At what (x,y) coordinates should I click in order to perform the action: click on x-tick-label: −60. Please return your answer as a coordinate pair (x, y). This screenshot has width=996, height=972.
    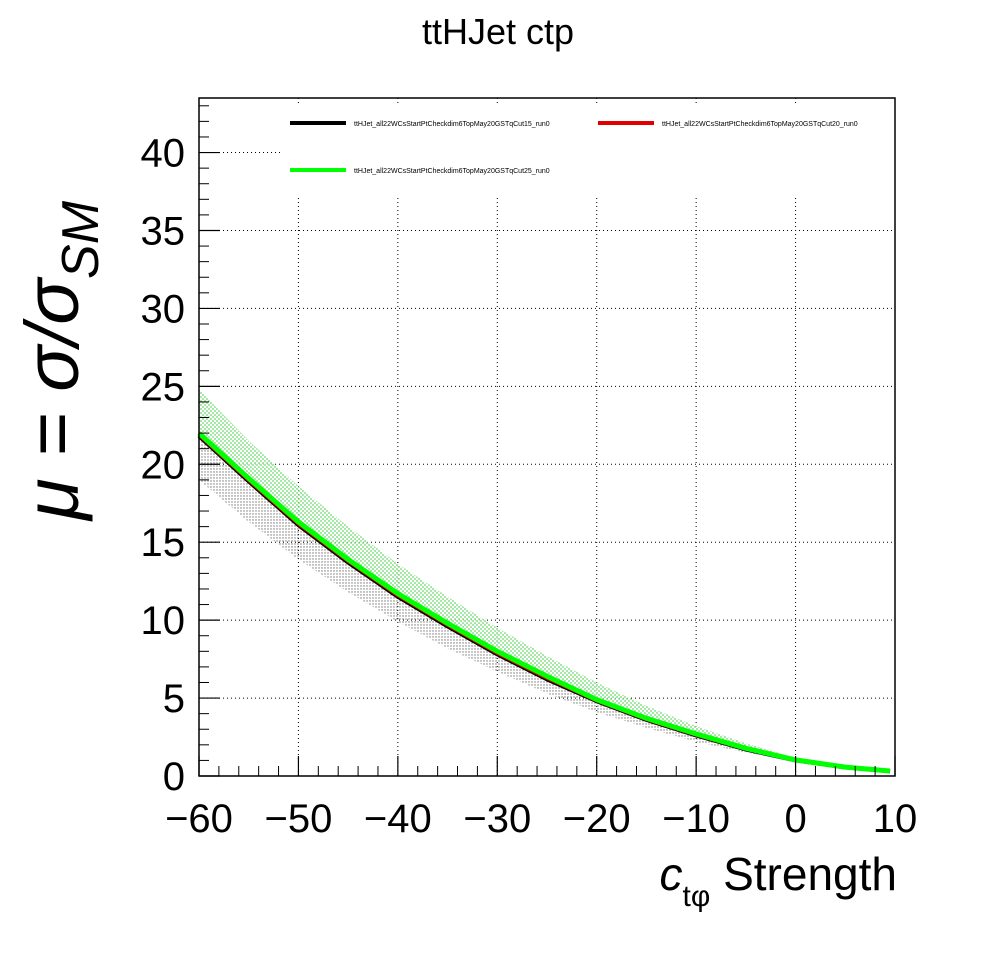
    Looking at the image, I should click on (199, 819).